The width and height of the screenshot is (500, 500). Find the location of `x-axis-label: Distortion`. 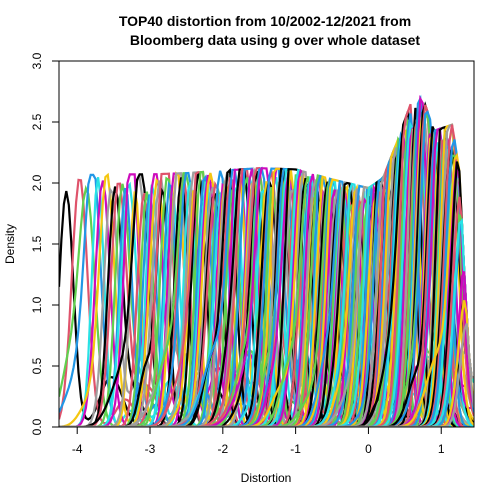

x-axis-label: Distortion is located at coordinates (266, 478).